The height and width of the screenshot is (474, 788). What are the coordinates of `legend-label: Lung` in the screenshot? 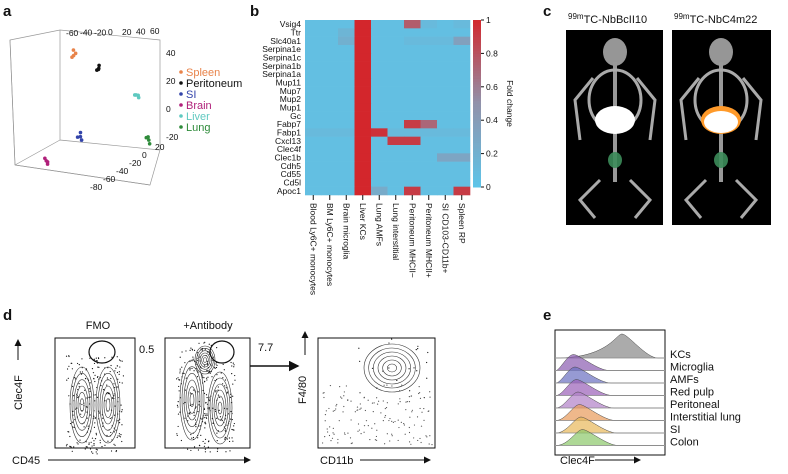 It's located at (198, 128).